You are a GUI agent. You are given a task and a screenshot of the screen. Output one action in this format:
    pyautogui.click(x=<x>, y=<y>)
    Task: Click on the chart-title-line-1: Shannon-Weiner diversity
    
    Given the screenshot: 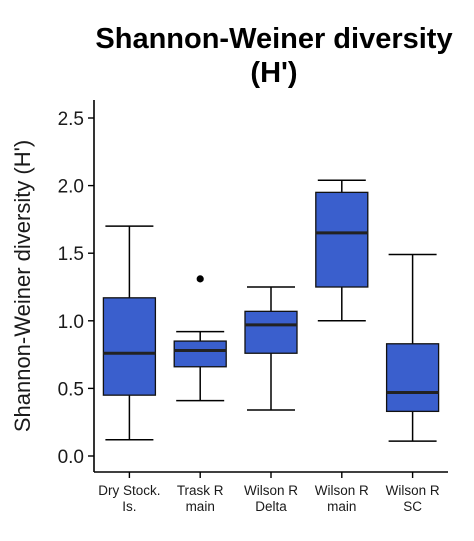 What is the action you would take?
    pyautogui.click(x=274, y=39)
    